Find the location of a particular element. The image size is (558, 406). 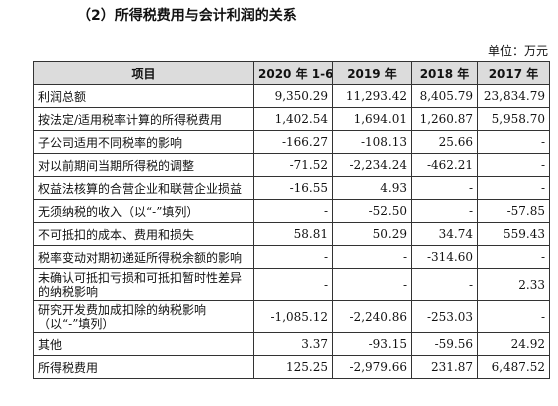

cell-value: -314.60 is located at coordinates (444, 257).